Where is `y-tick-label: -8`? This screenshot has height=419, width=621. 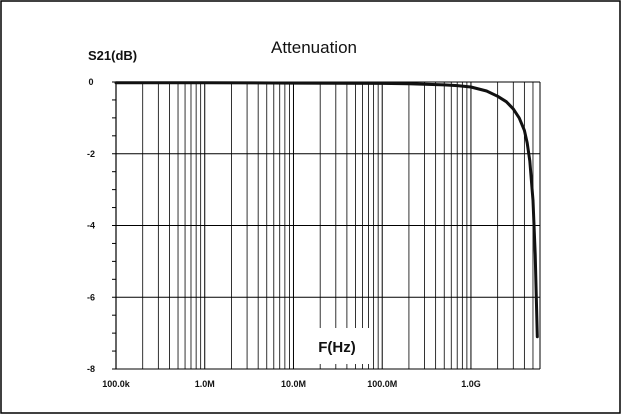 y-tick-label: -8 is located at coordinates (91, 369).